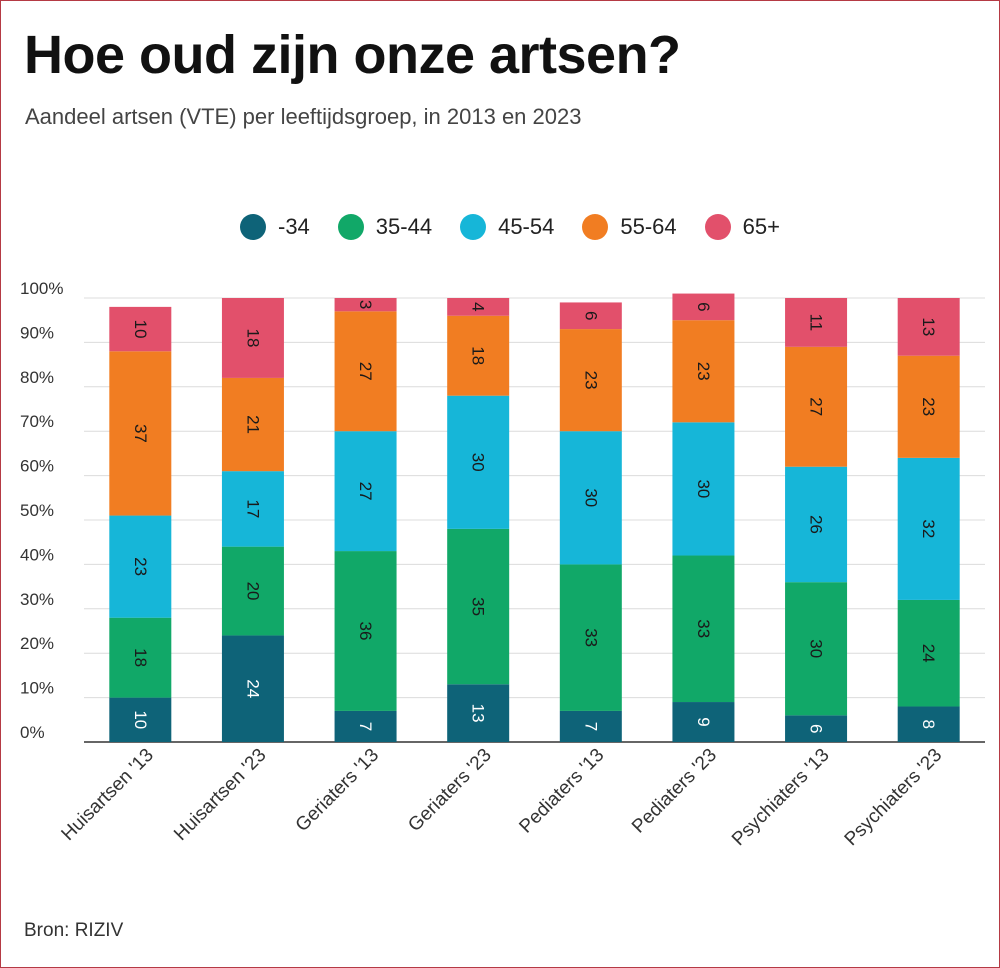 Image resolution: width=1000 pixels, height=968 pixels. What do you see at coordinates (74, 930) in the screenshot?
I see `source-note: Bron: RIZIV` at bounding box center [74, 930].